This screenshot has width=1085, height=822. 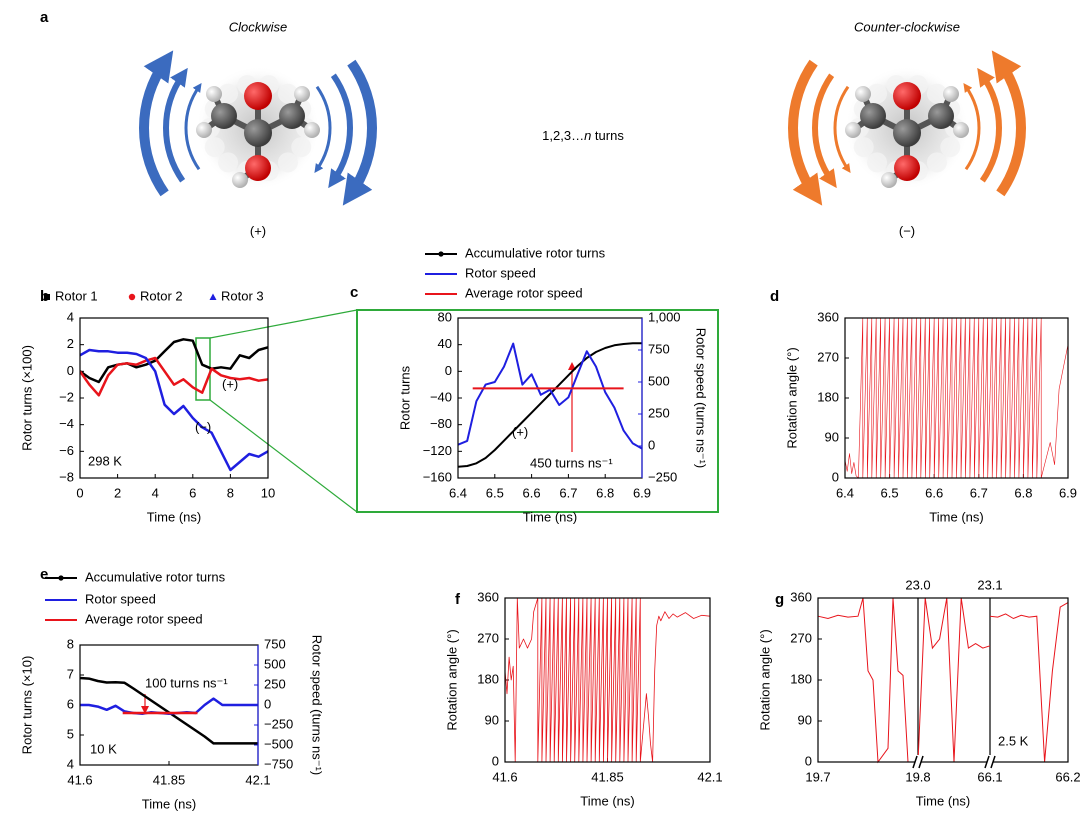 What do you see at coordinates (1013, 740) in the screenshot?
I see `annotation: 2.5 K` at bounding box center [1013, 740].